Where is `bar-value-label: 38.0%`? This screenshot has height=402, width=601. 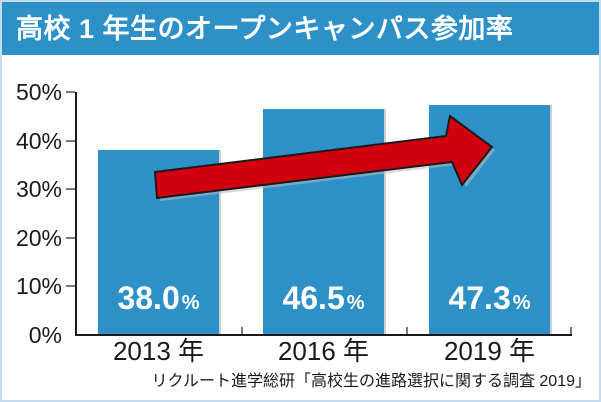
bar-value-label: 38.0% is located at coordinates (158, 298).